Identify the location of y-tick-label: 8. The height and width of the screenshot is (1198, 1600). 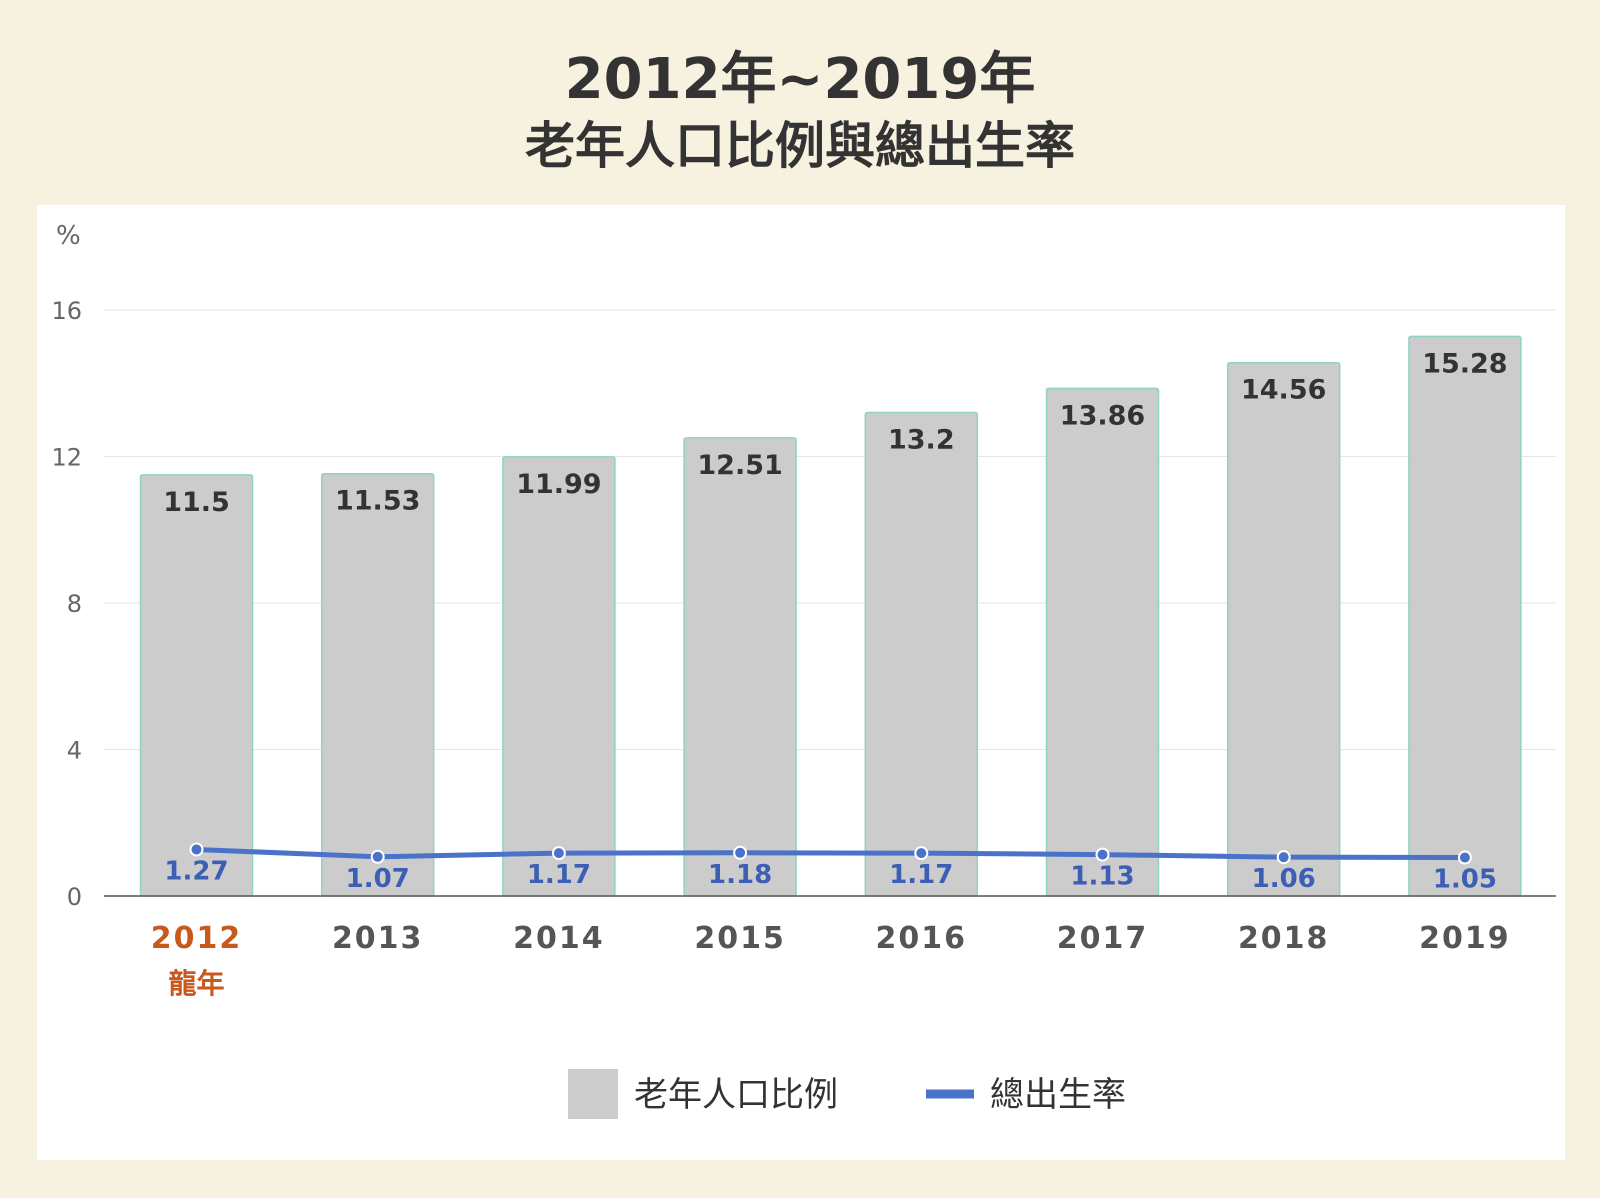
(74, 604).